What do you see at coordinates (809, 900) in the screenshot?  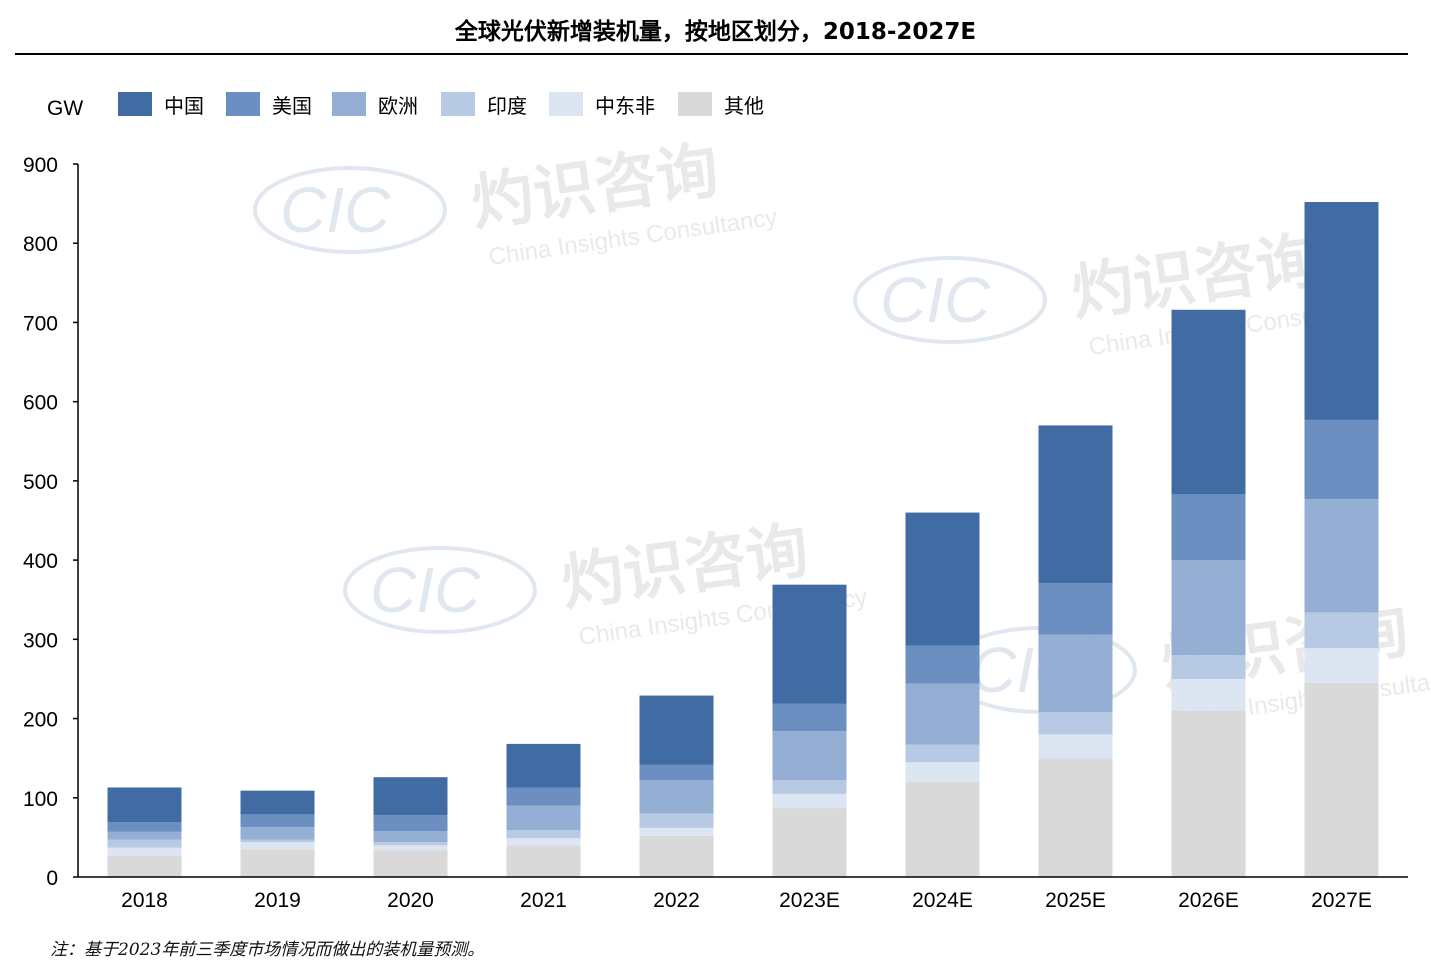 I see `x-tick-label: 2023E` at bounding box center [809, 900].